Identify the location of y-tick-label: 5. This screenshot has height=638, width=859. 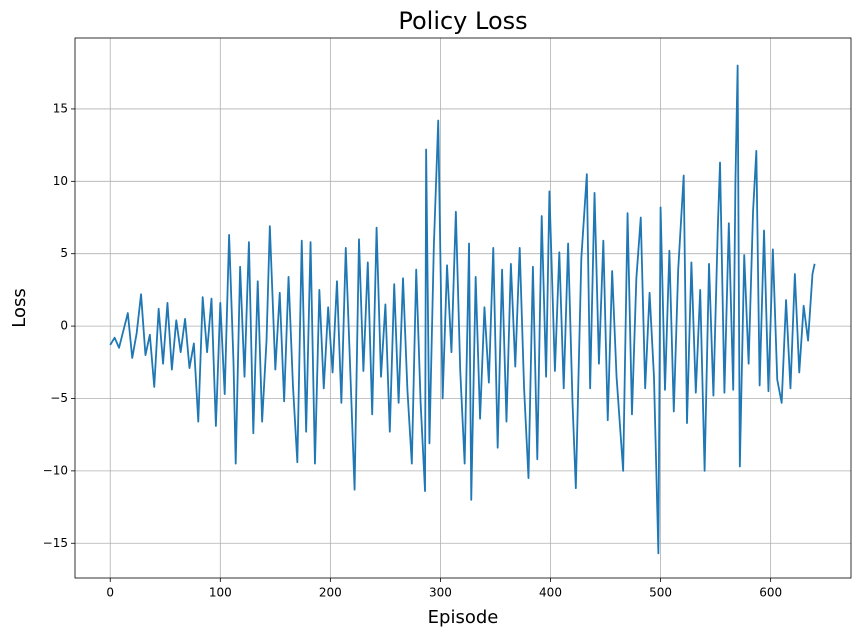
(64, 253).